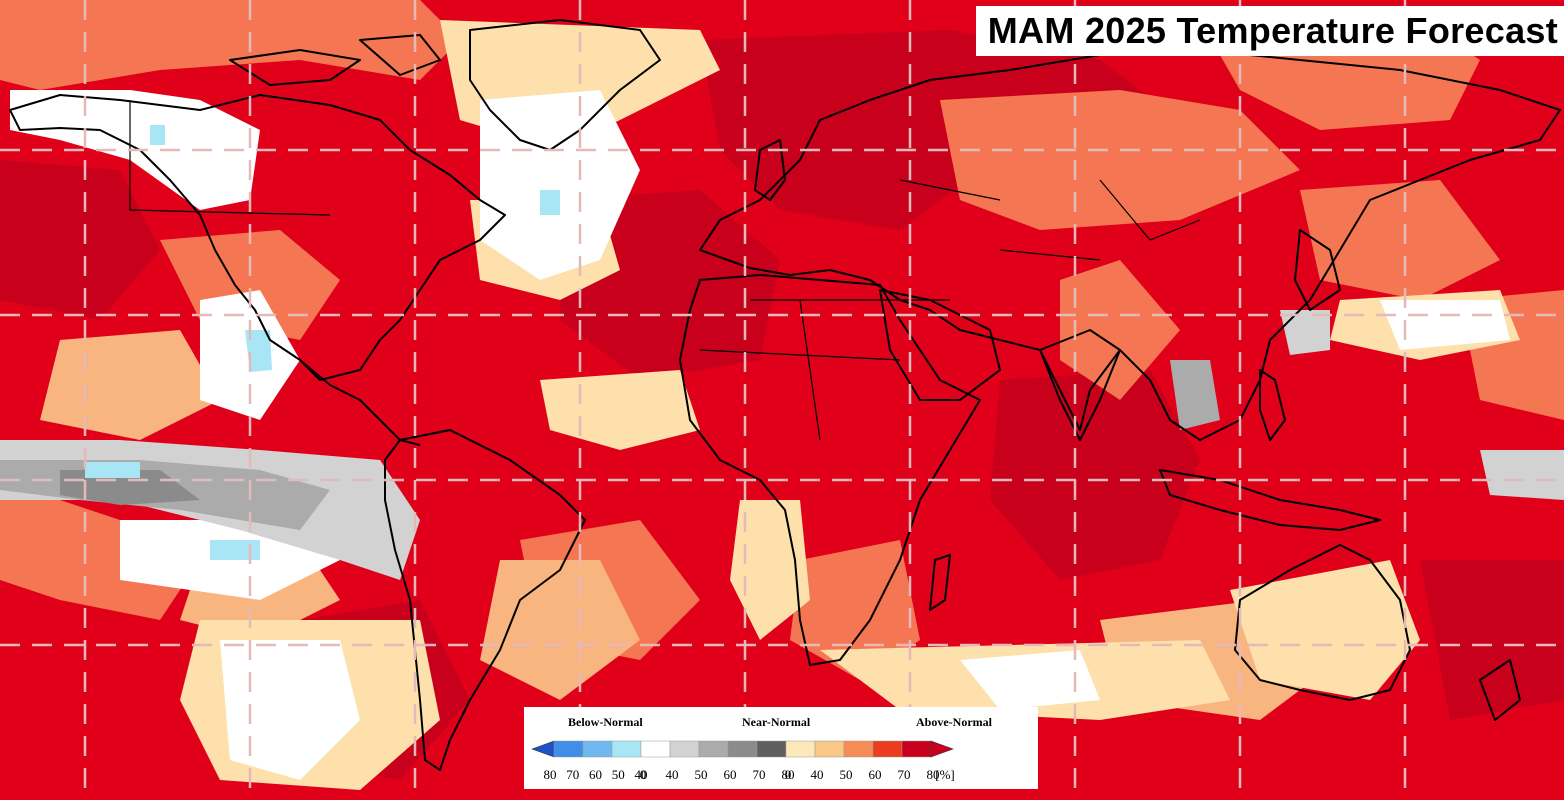  I want to click on legend-label-below-normal: Below-Normal, so click(605, 722).